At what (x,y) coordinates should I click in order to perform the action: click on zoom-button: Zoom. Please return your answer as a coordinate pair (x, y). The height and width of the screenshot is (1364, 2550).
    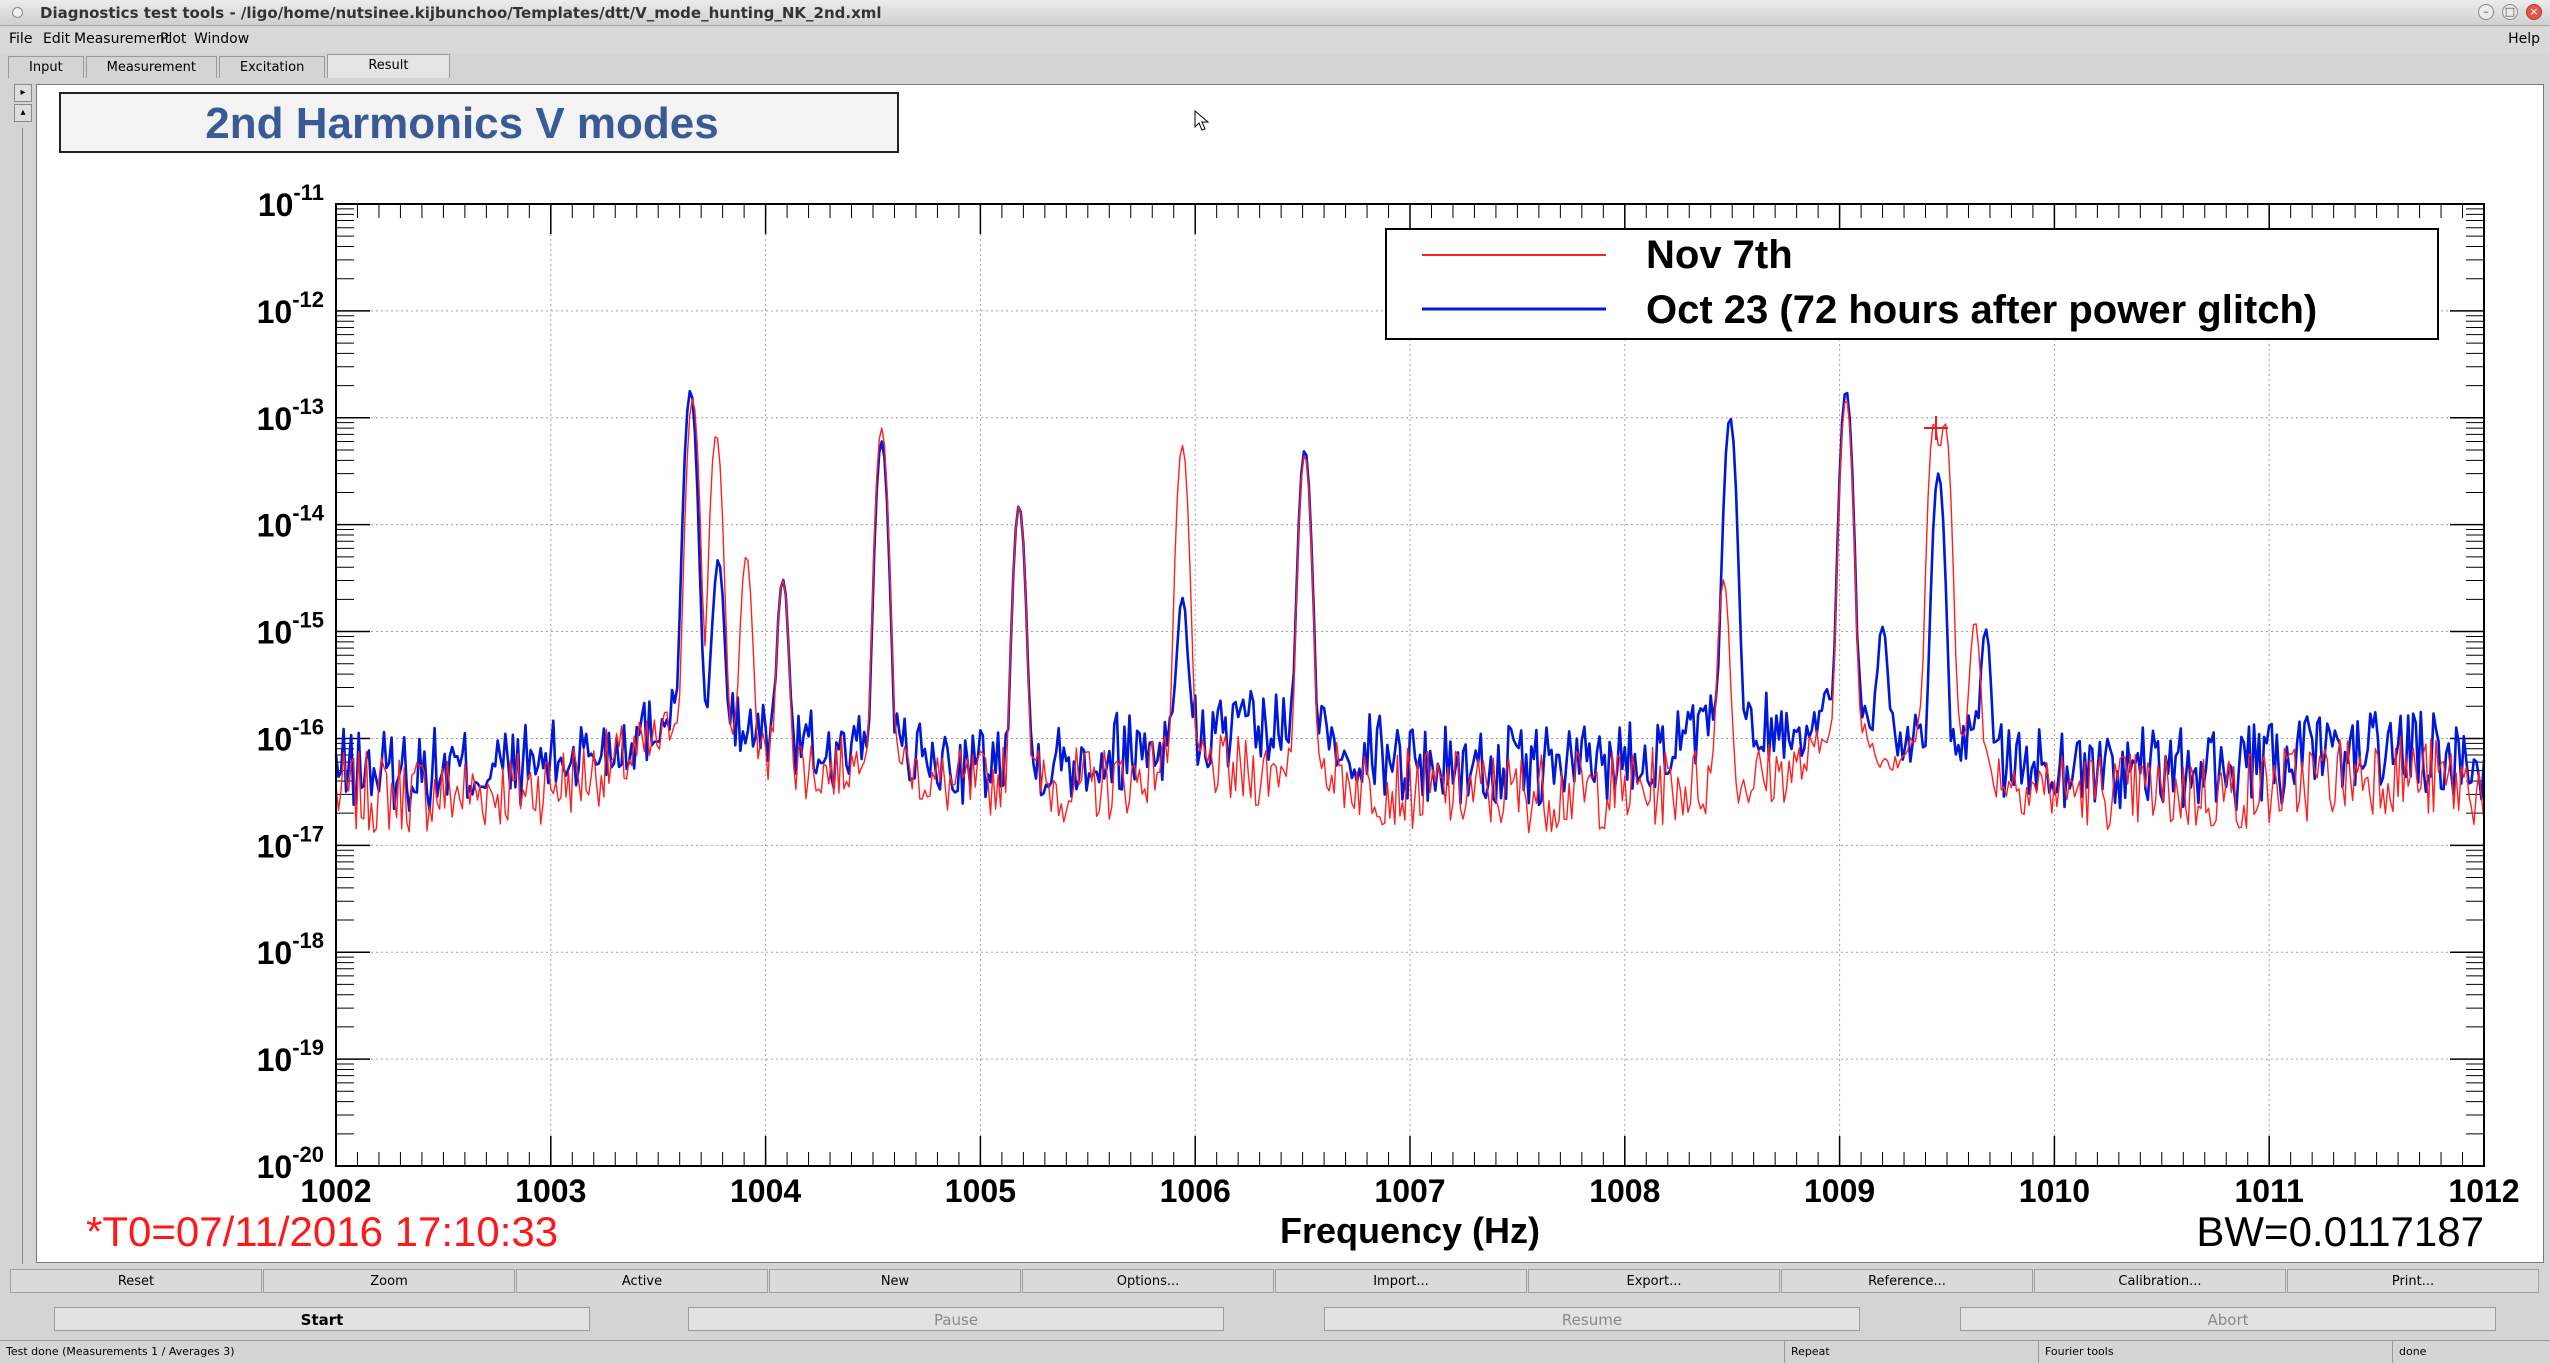
    Looking at the image, I should click on (389, 1281).